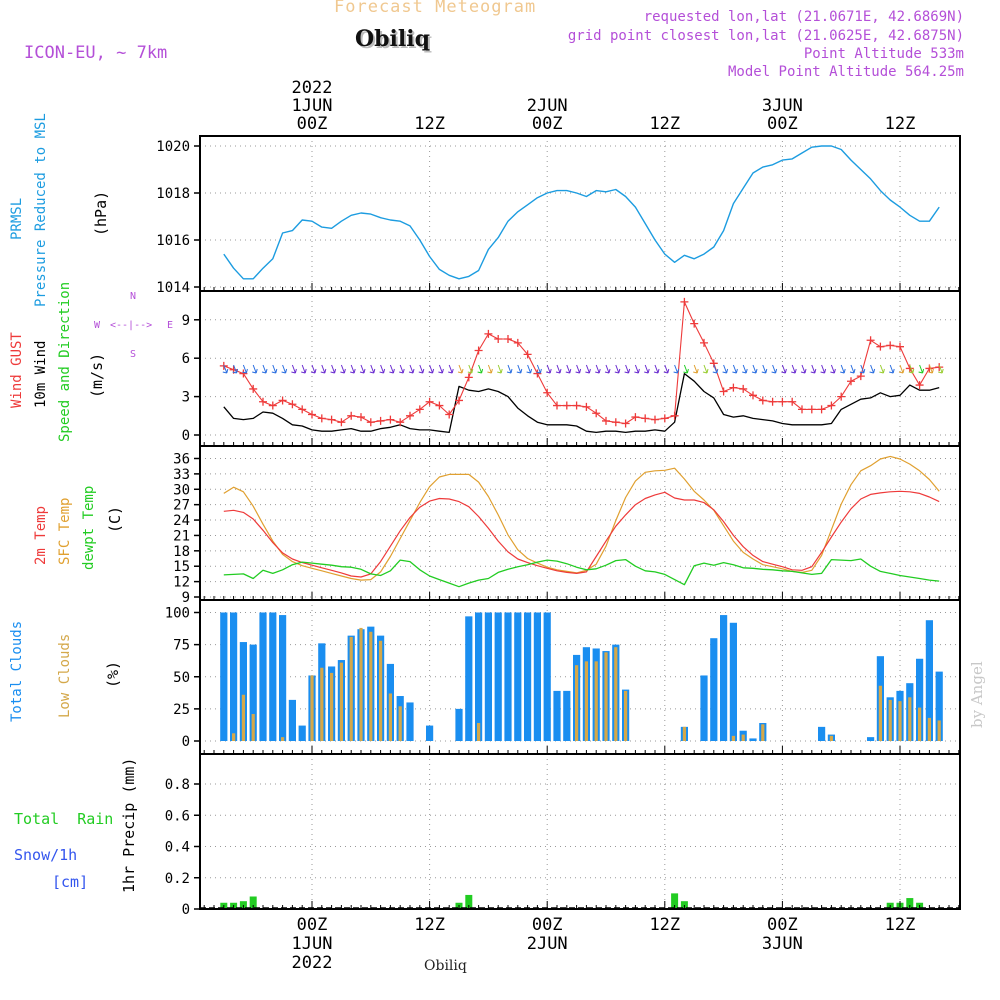  I want to click on bottom-time-label: 12Z, so click(429, 925).